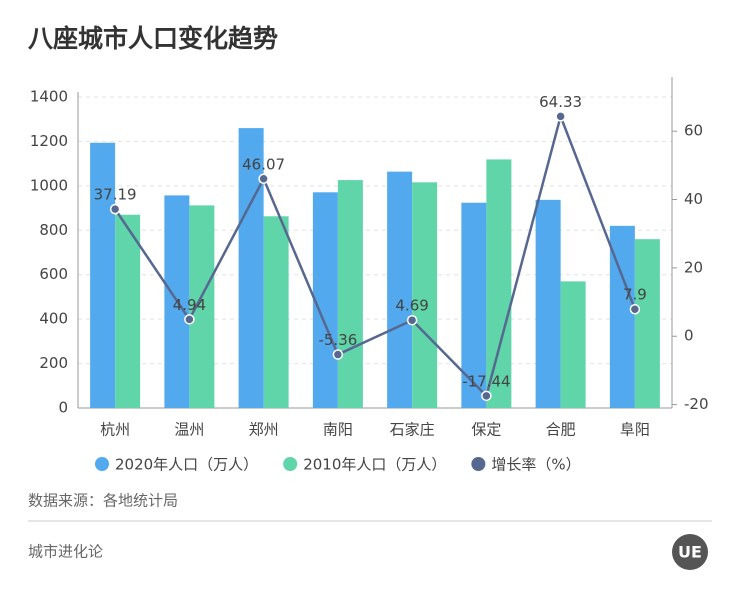 The image size is (740, 596). Describe the element at coordinates (186, 465) in the screenshot. I see `legend-label: 2020年人口（万人）` at that location.